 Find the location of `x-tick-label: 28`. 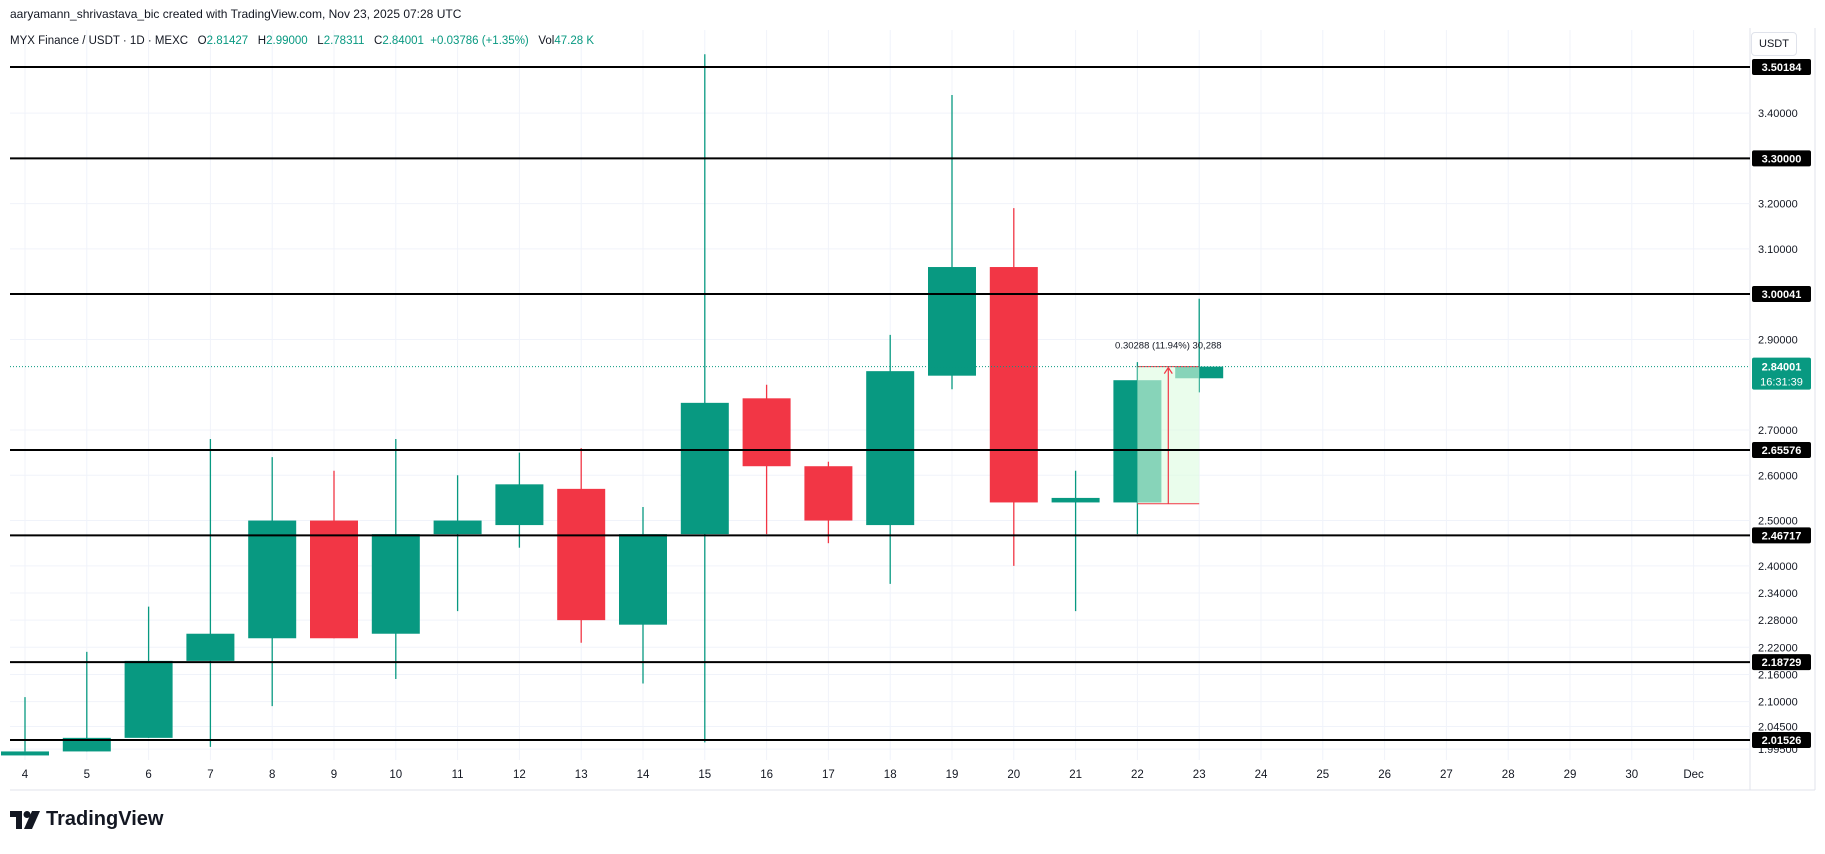

x-tick-label: 28 is located at coordinates (1508, 775).